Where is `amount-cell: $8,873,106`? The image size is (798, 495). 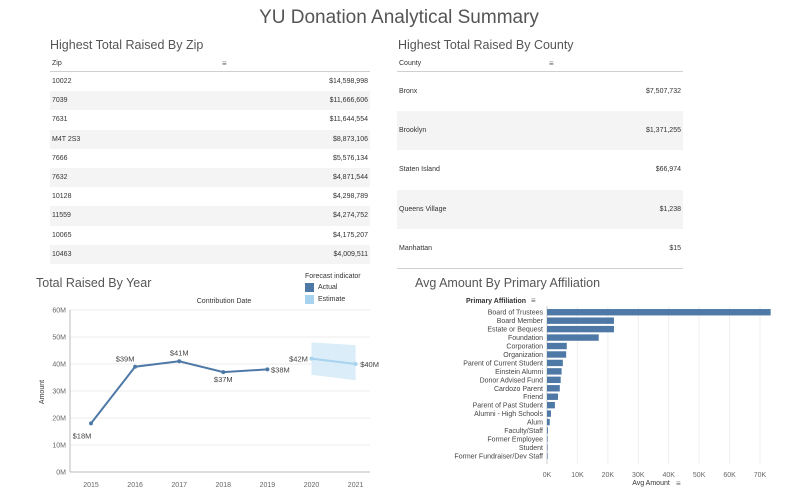
amount-cell: $8,873,106 is located at coordinates (350, 139).